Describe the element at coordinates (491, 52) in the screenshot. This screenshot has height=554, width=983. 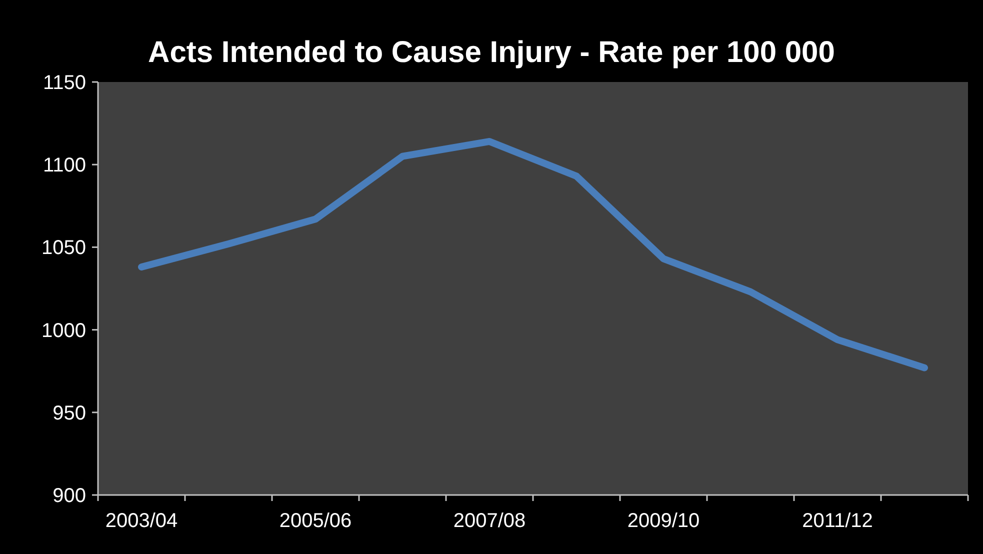
I see `chart-title: Acts Intended to Cause Injury - Rate per 100 000` at that location.